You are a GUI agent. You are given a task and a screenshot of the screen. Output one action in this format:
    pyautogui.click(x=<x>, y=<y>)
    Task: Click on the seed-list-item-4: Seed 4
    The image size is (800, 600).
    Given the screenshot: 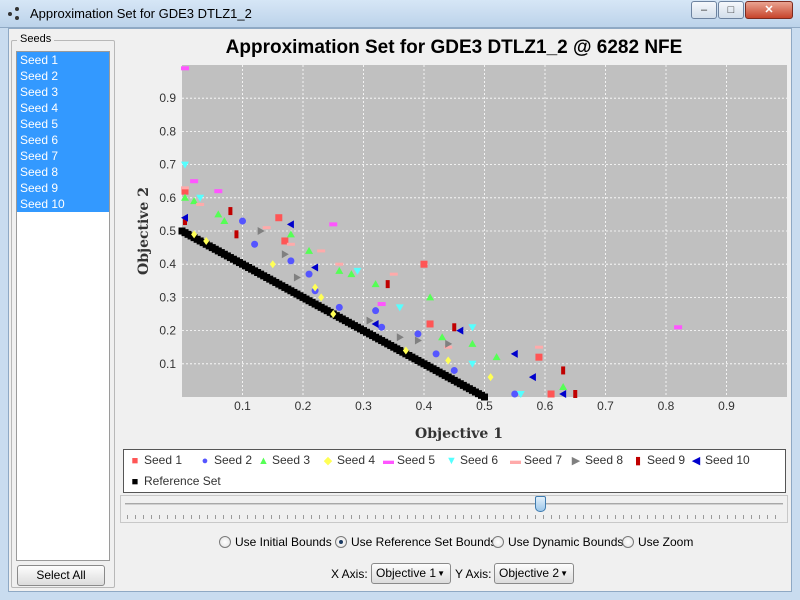 What is the action you would take?
    pyautogui.click(x=63, y=108)
    